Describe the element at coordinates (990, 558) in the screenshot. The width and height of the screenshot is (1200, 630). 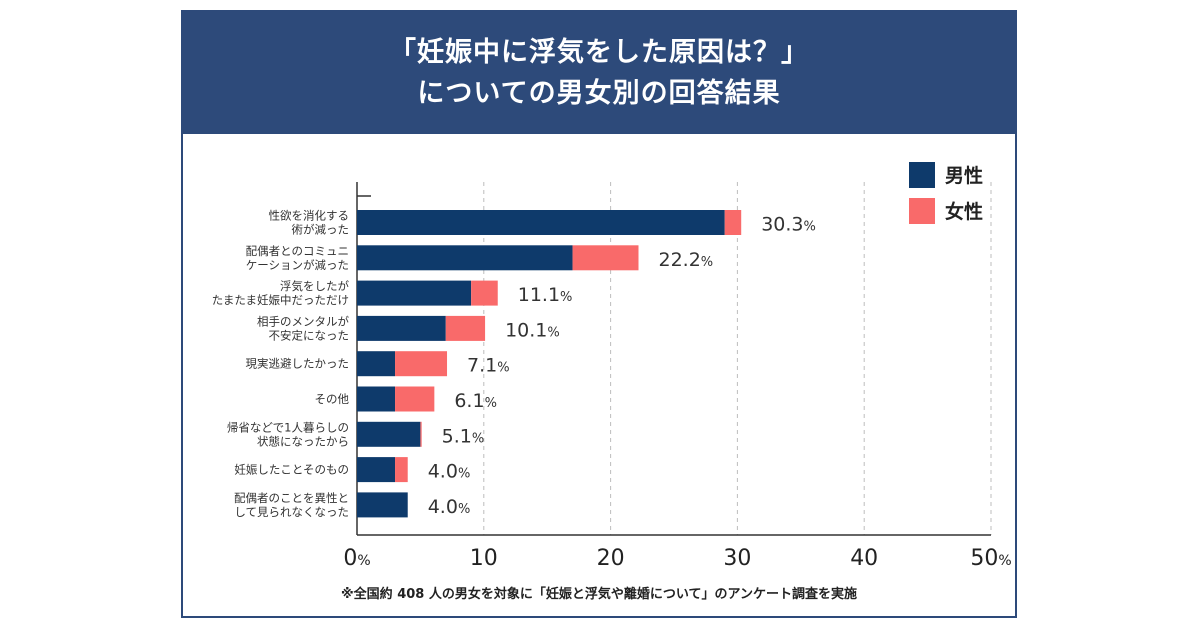
I see `x-tick-label: 50%` at that location.